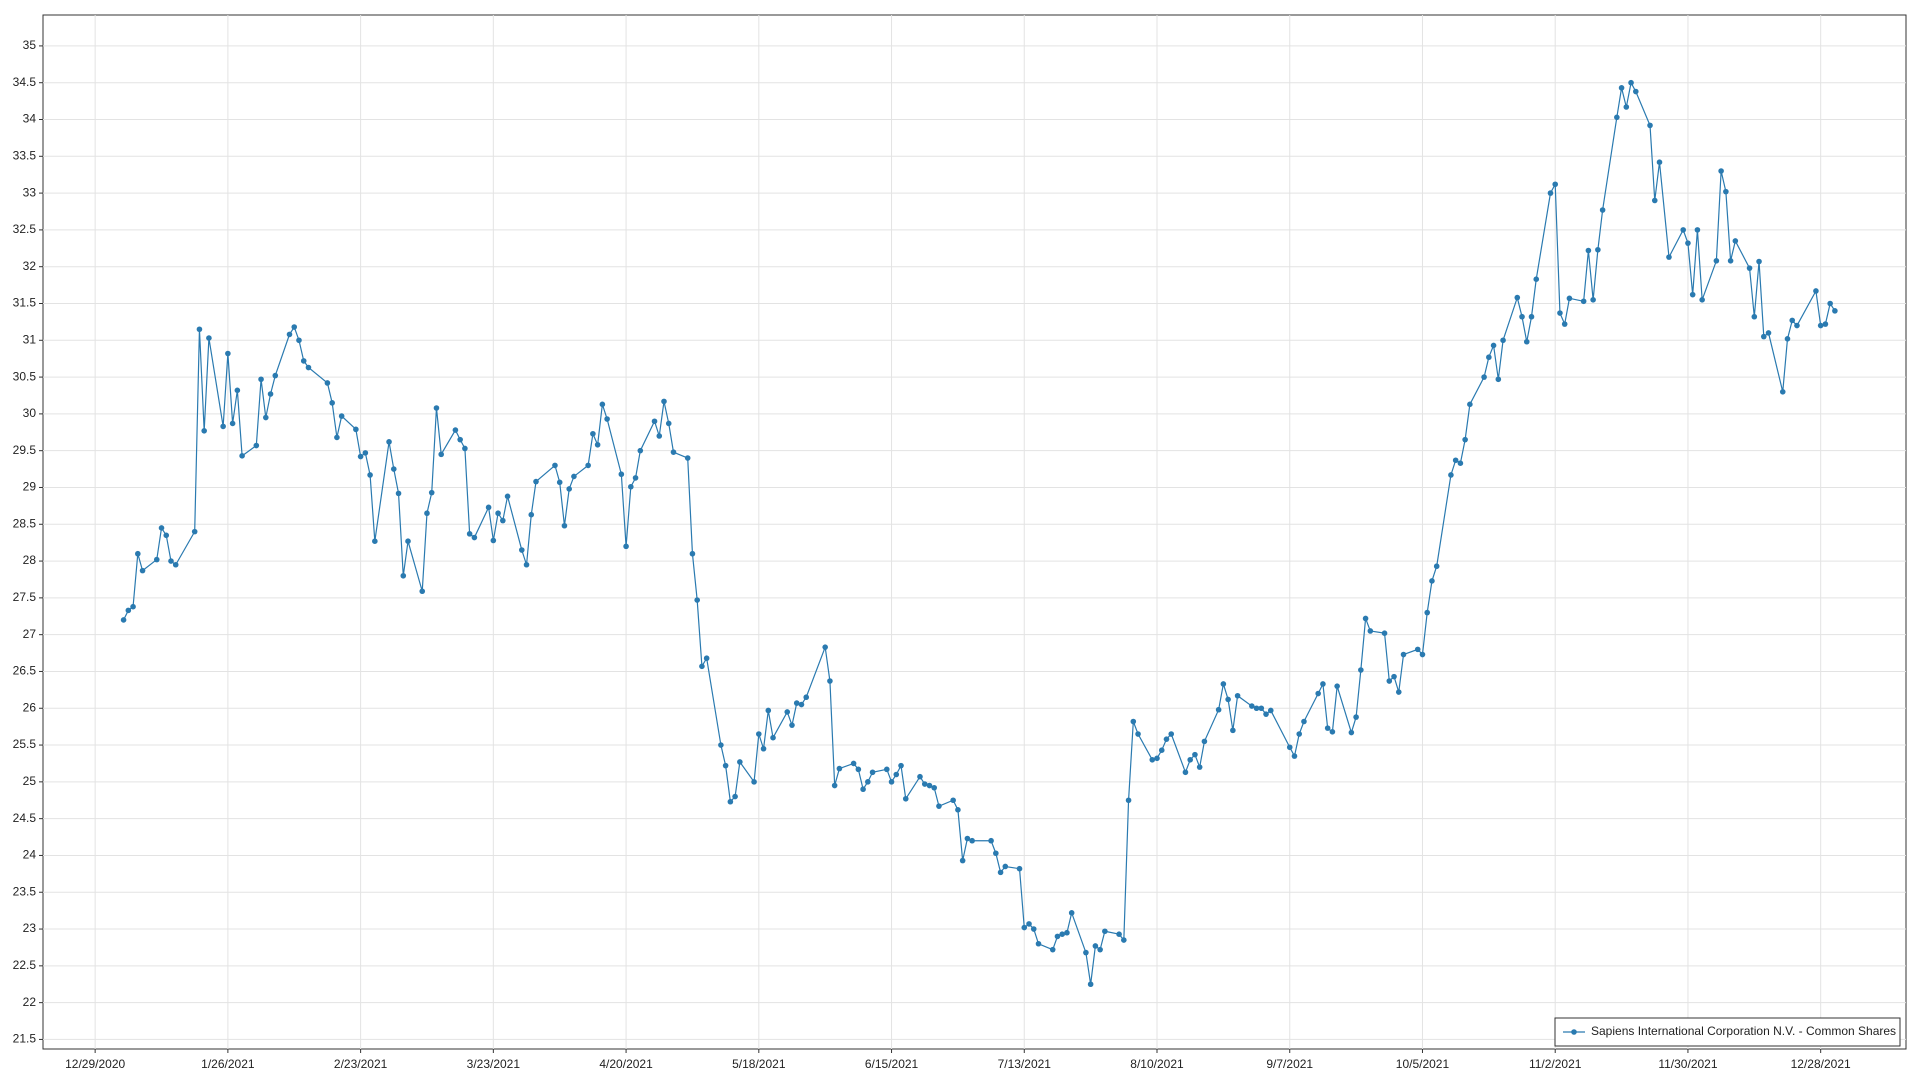  I want to click on y-tick-label: 21.5, so click(25, 1039).